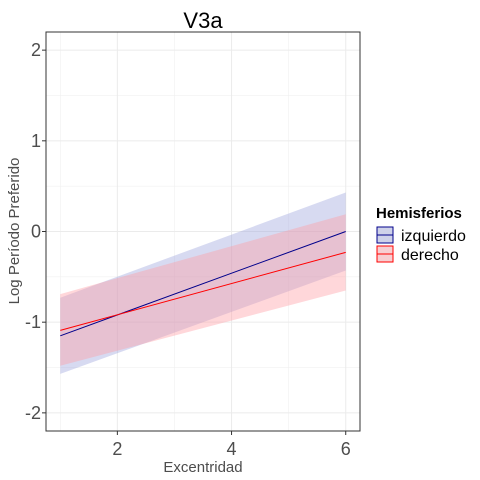 This screenshot has height=480, width=480. What do you see at coordinates (36, 141) in the screenshot?
I see `y-tick-label: 1` at bounding box center [36, 141].